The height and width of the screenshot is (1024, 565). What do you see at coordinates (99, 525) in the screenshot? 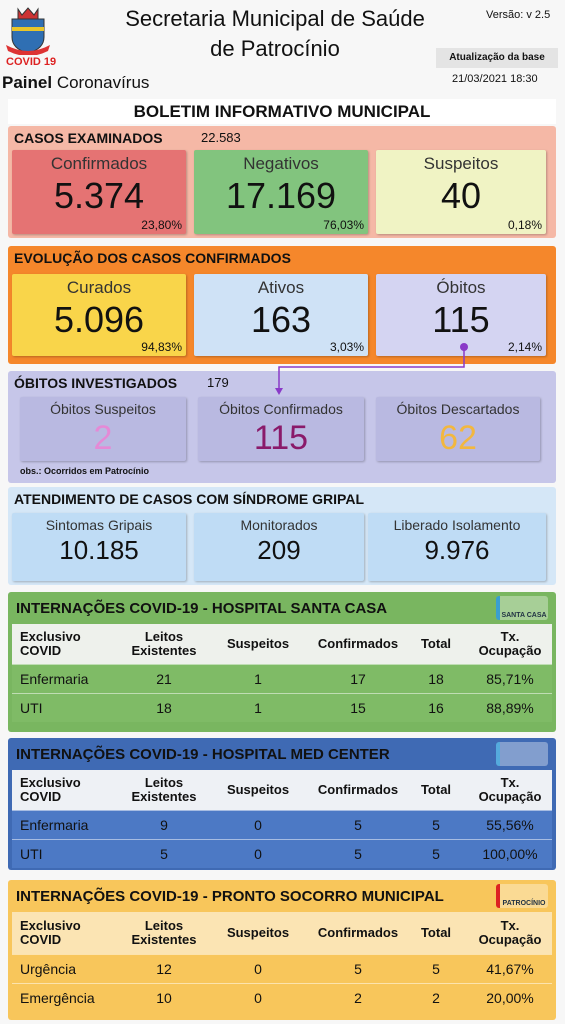
I see `card-label: Sintomas Gripais` at bounding box center [99, 525].